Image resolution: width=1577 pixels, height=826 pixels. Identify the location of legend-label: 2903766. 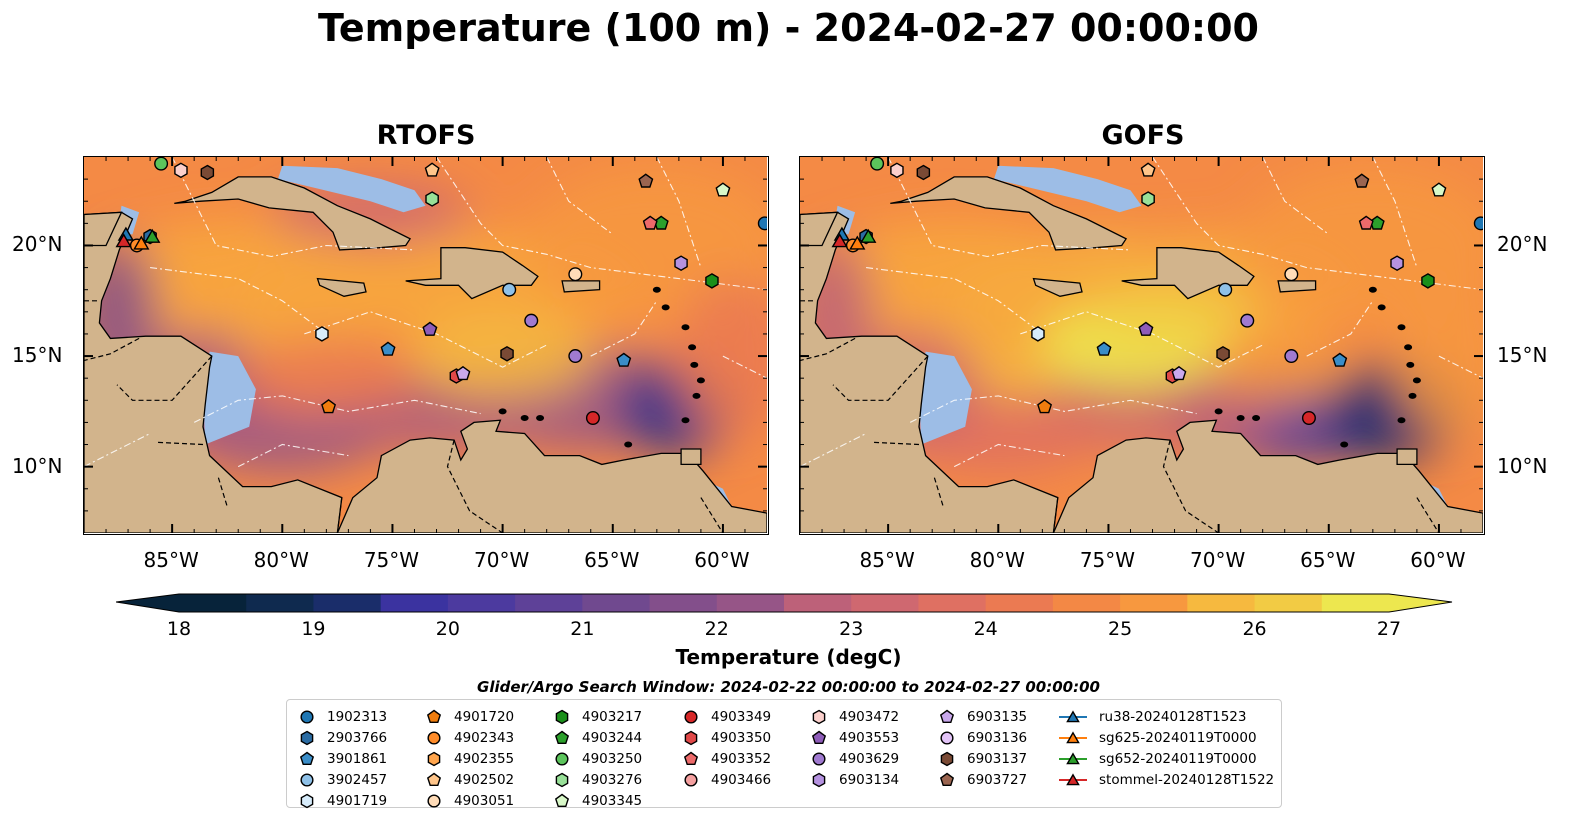
(357, 737).